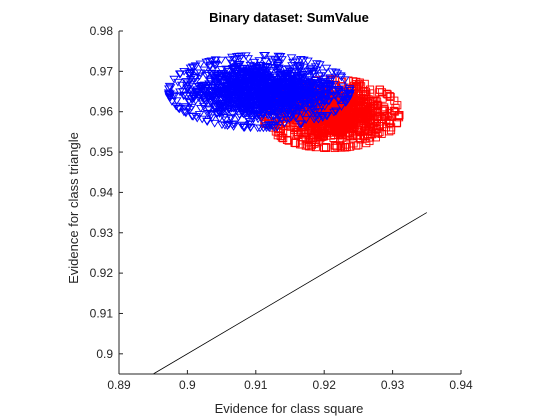  Describe the element at coordinates (102, 192) in the screenshot. I see `y-tick-label: 0.94` at that location.